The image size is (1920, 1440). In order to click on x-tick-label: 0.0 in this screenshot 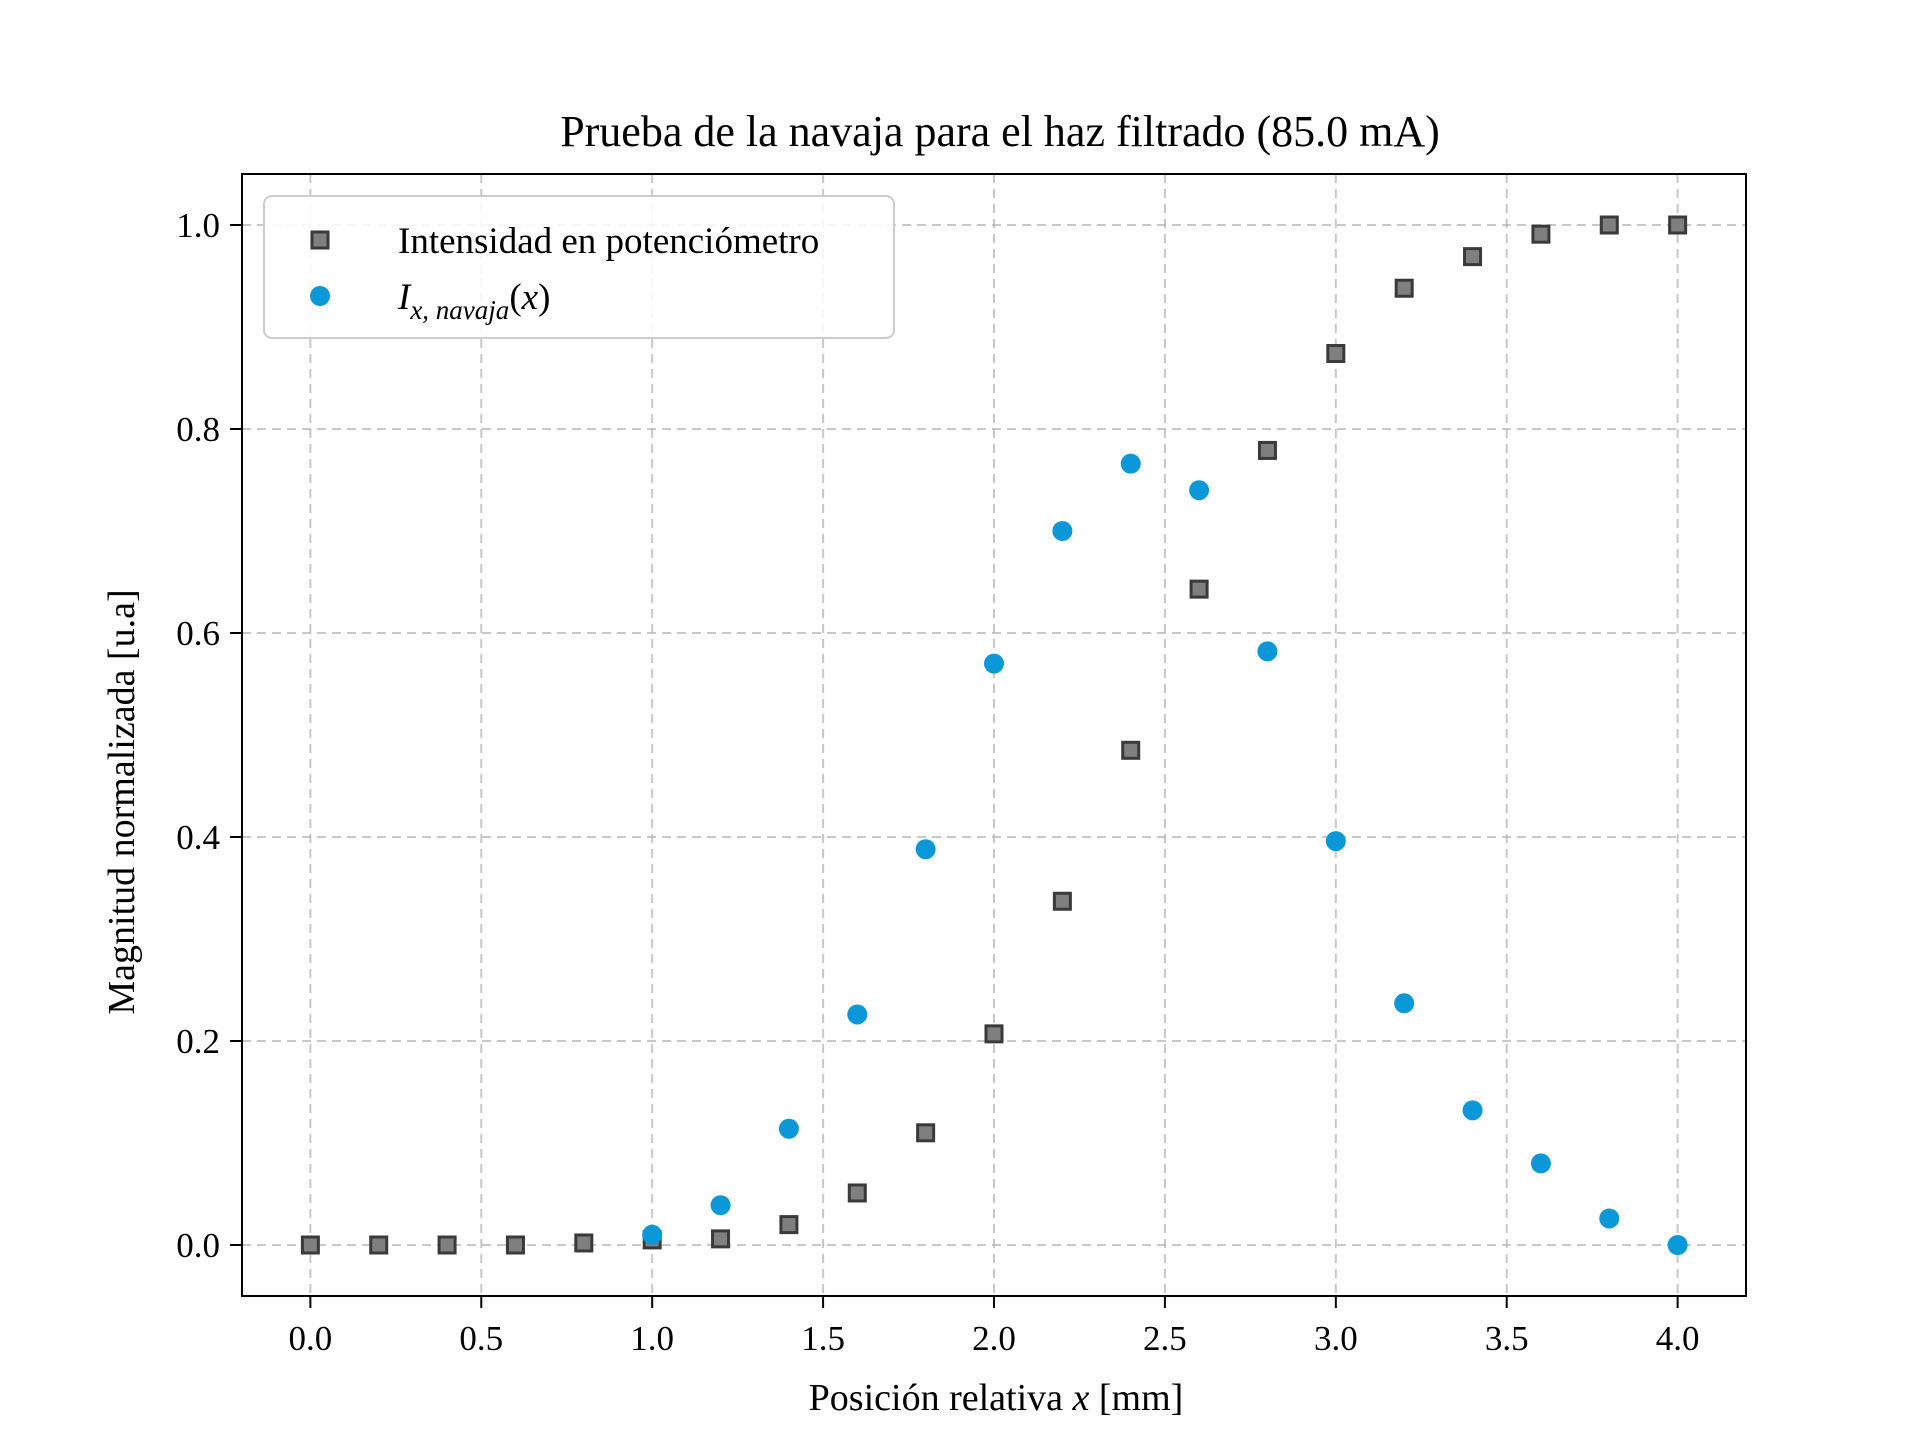, I will do `click(310, 1338)`.